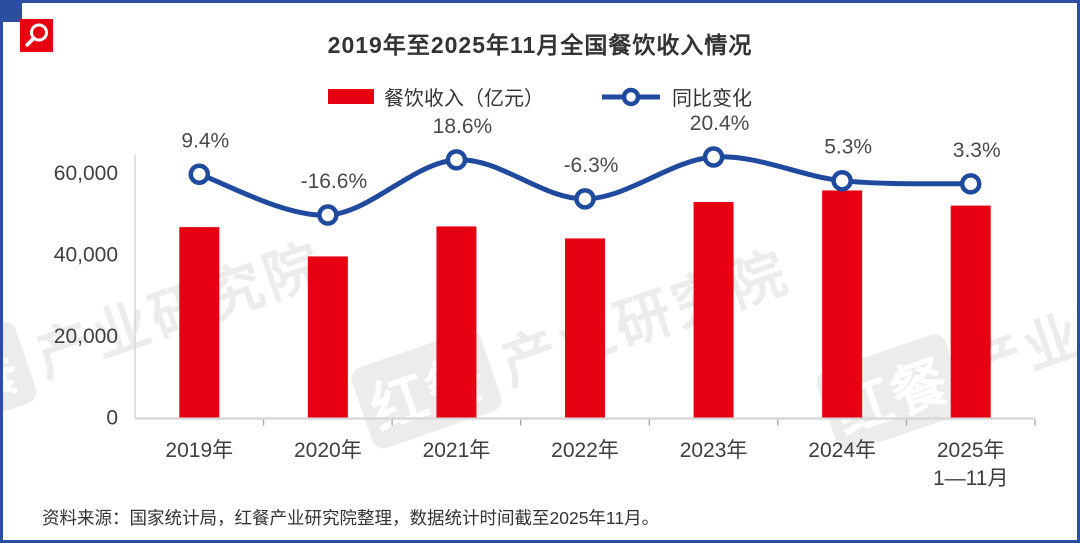 This screenshot has height=543, width=1080. I want to click on y-tick-label: 40,000, so click(86, 255).